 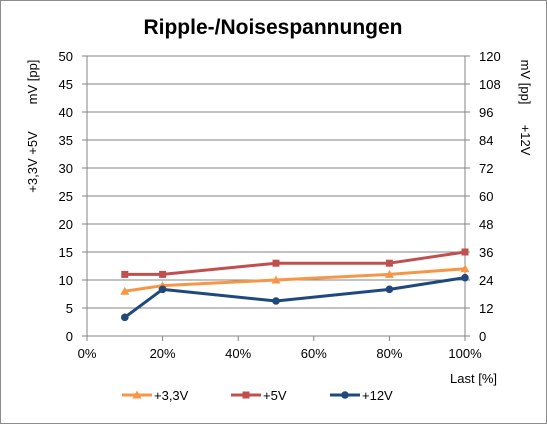 I want to click on y-left-tick-label: 10, so click(x=66, y=280).